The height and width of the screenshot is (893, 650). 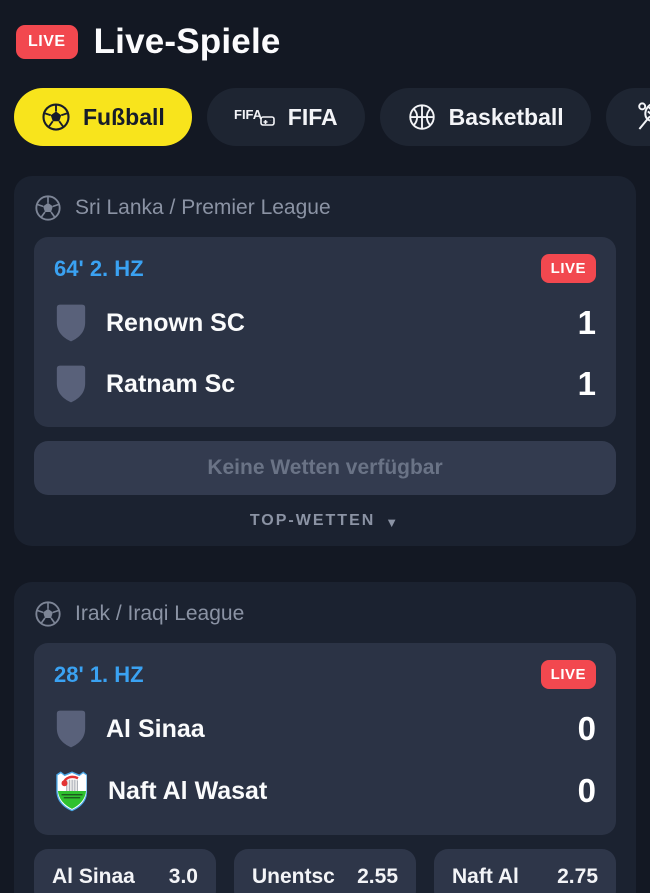 I want to click on tennis-icon, so click(x=641, y=117).